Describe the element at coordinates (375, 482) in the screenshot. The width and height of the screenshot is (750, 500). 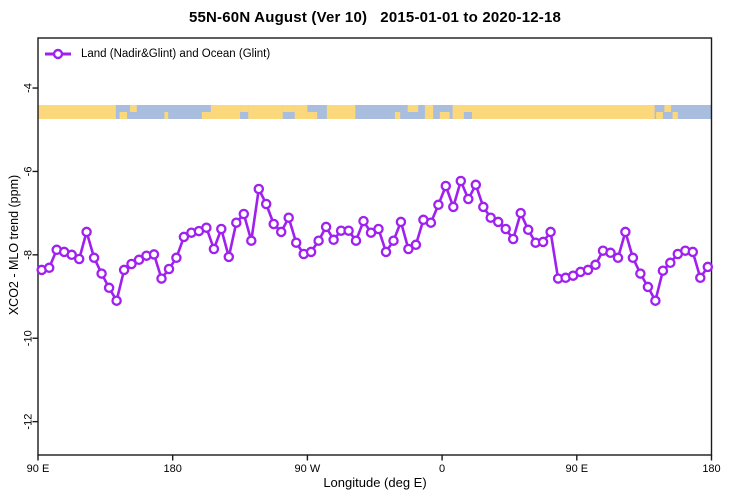
I see `x-axis-title: Longitude (deg E)` at that location.